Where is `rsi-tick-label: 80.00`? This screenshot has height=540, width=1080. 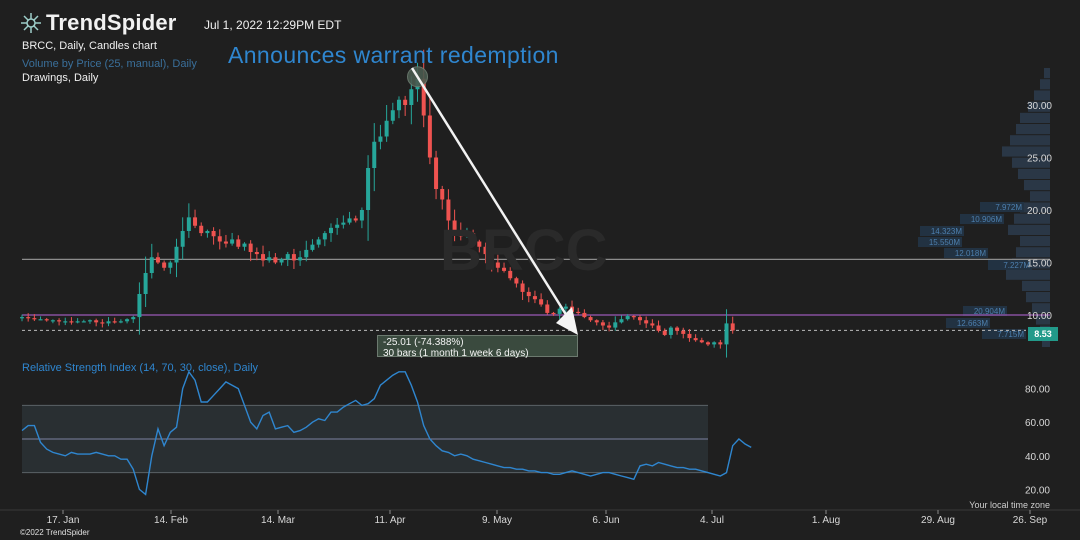
rsi-tick-label: 80.00 is located at coordinates (1037, 390).